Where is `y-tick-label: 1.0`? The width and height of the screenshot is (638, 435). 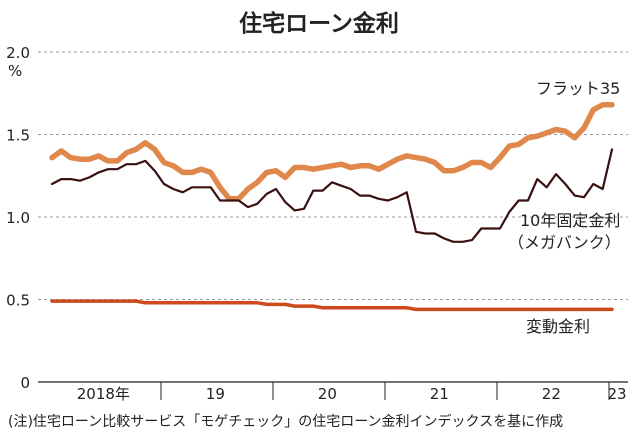
y-tick-label: 1.0 is located at coordinates (18, 218).